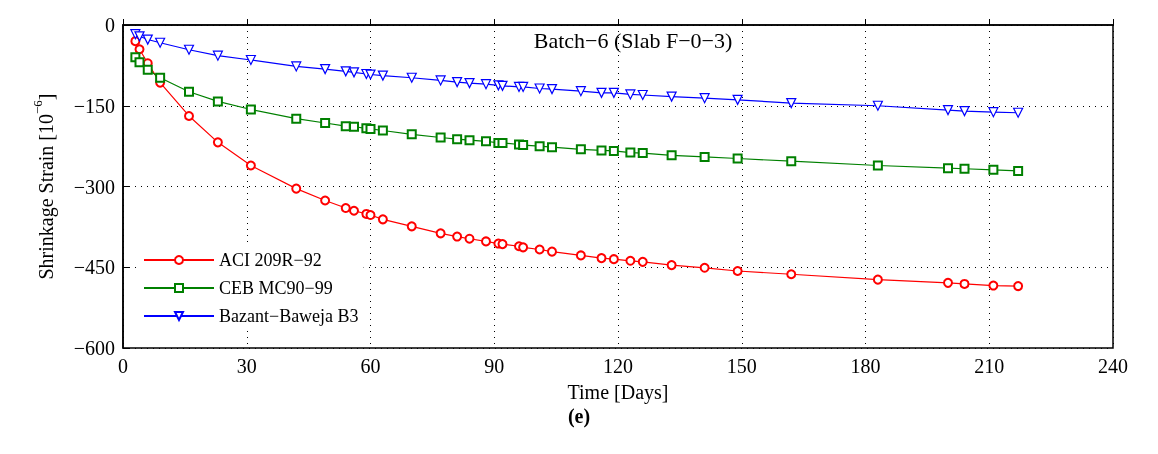 The height and width of the screenshot is (454, 1158). What do you see at coordinates (94, 186) in the screenshot?
I see `y-tick-label: −300` at bounding box center [94, 186].